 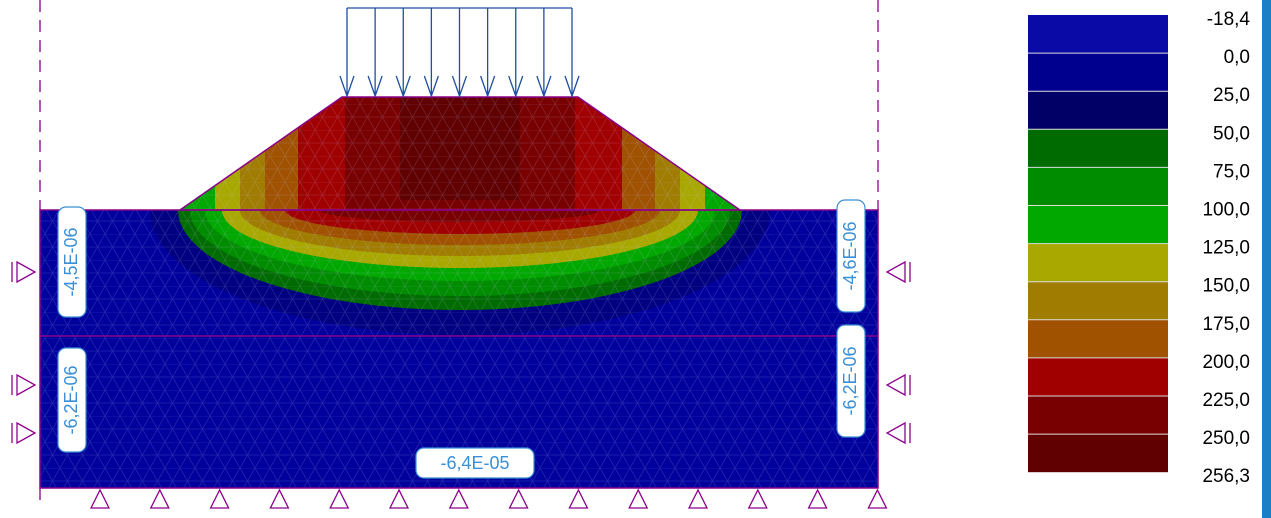 What do you see at coordinates (1229, 19) in the screenshot?
I see `legend-label: -18,4` at bounding box center [1229, 19].